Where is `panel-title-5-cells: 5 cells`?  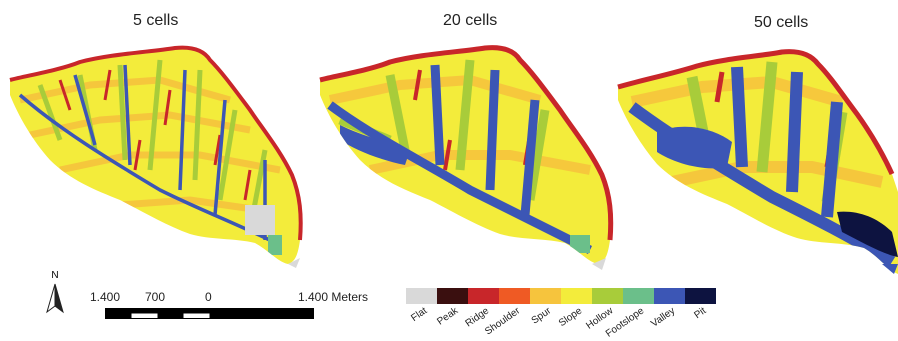 panel-title-5-cells: 5 cells is located at coordinates (156, 20).